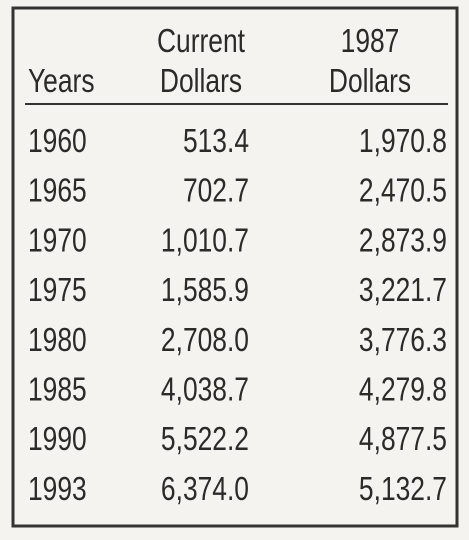 This screenshot has height=540, width=469. Describe the element at coordinates (201, 41) in the screenshot. I see `header-cell: Current` at that location.